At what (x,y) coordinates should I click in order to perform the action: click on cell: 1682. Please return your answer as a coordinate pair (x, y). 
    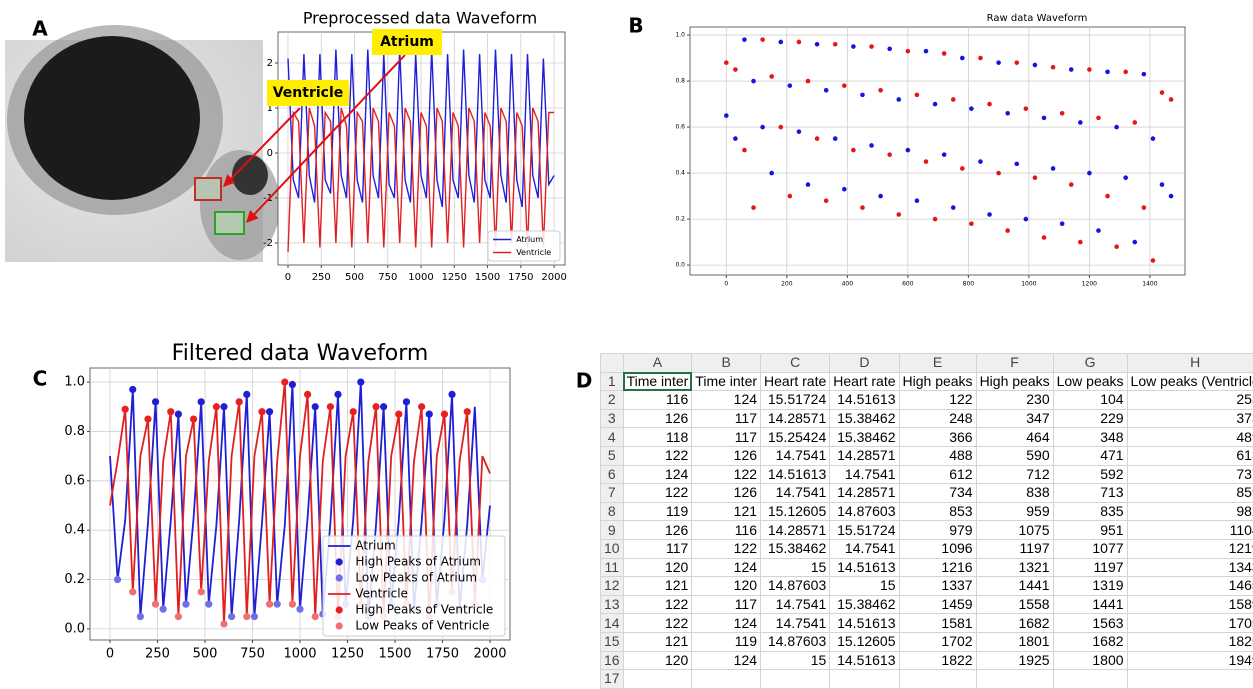
    Looking at the image, I should click on (1090, 641).